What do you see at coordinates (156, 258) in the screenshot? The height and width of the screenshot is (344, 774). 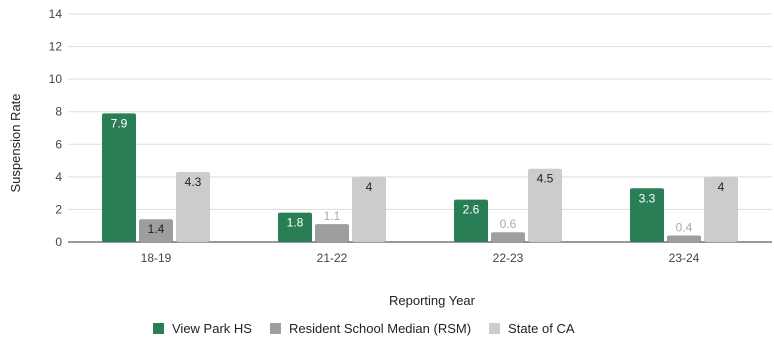 I see `x-tick-label: 18-19` at bounding box center [156, 258].